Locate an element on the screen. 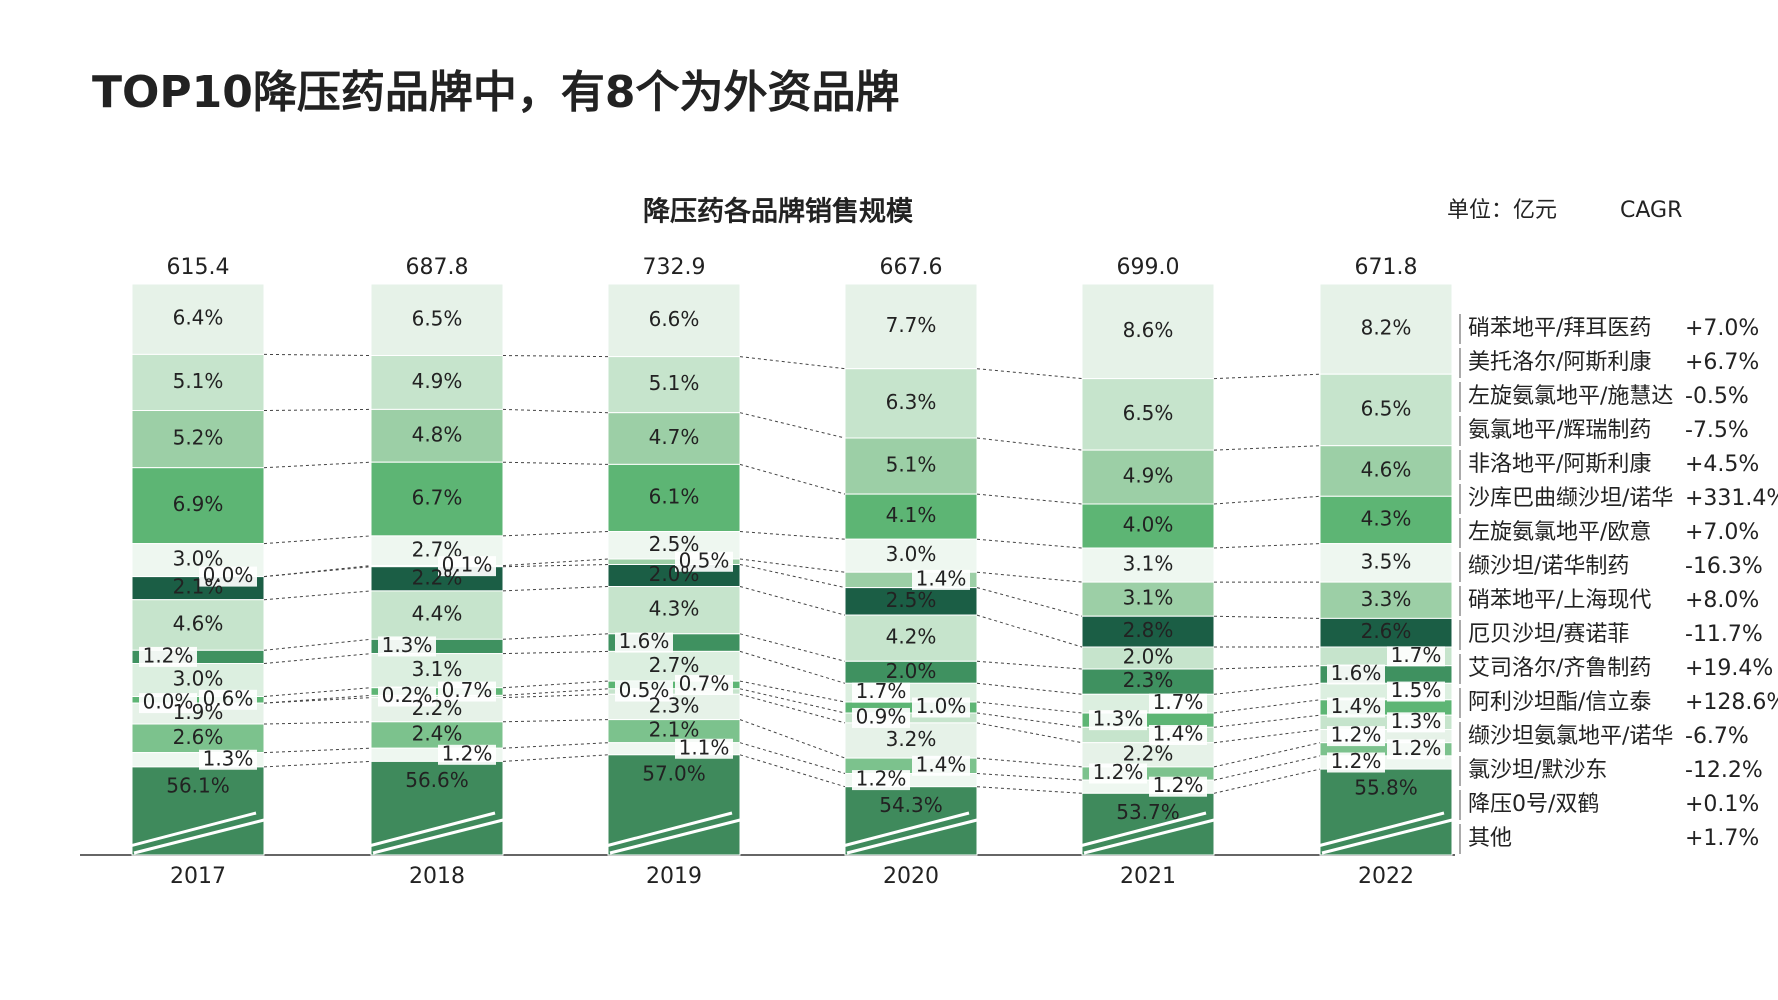  value-label: 57.0% is located at coordinates (674, 773).